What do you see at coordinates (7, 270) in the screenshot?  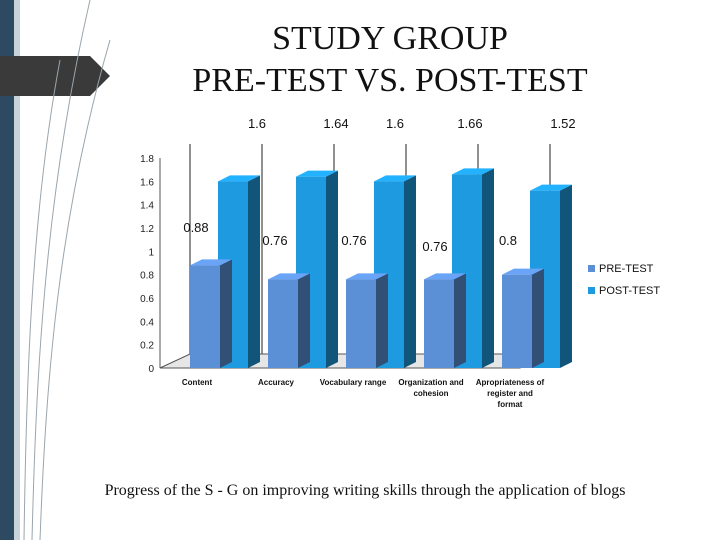 I see `left-accent-bar` at bounding box center [7, 270].